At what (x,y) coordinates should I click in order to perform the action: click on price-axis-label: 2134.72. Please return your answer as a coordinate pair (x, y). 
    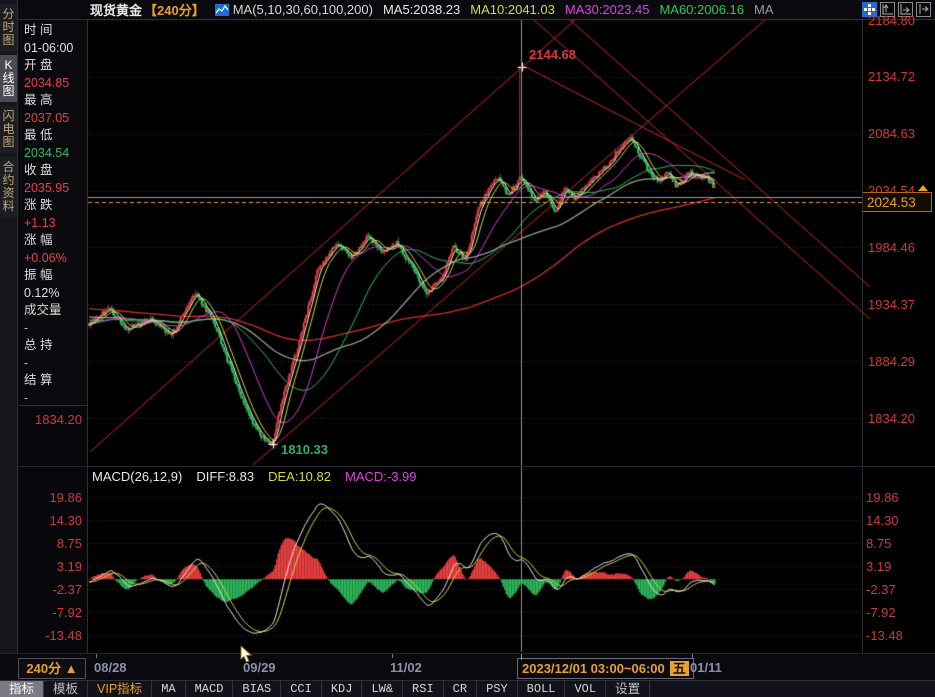
    Looking at the image, I should click on (891, 77).